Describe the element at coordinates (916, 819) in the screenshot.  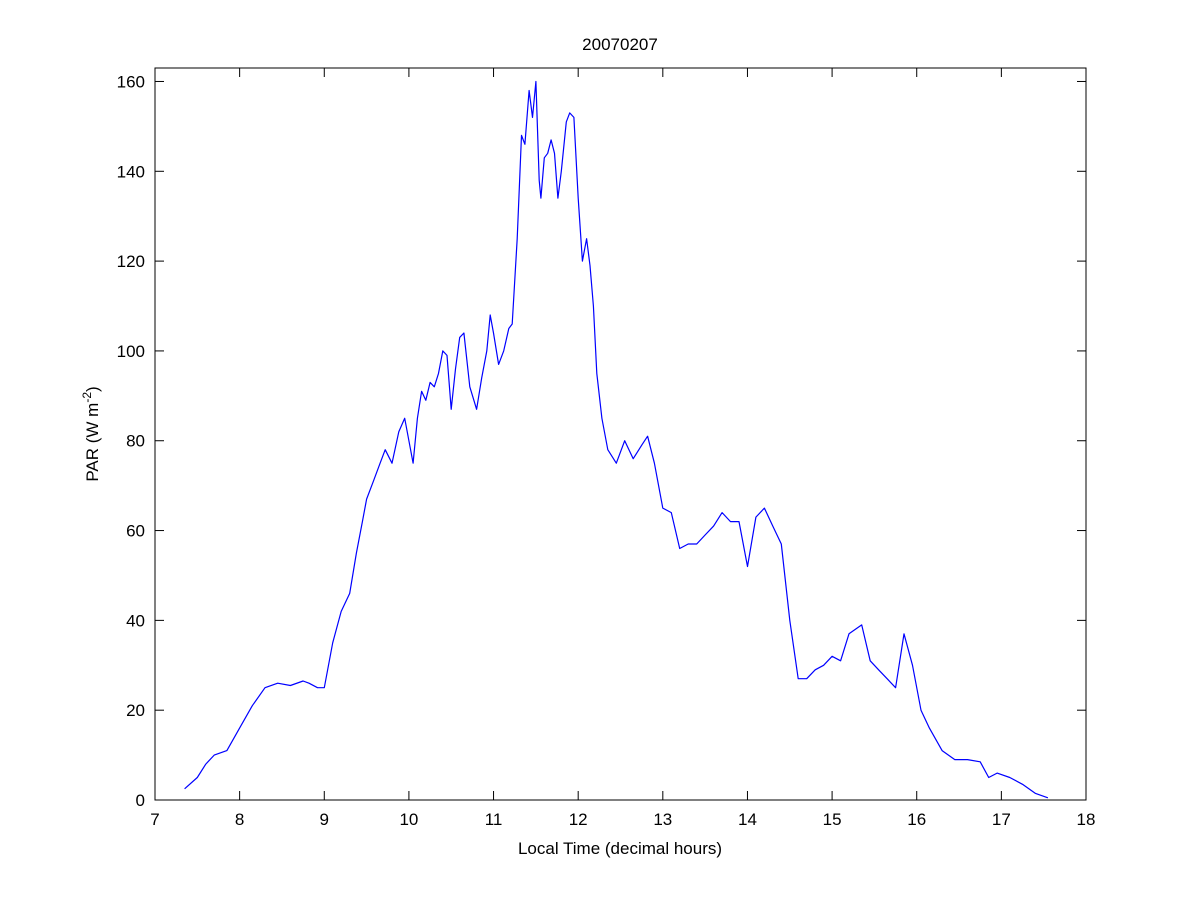
I see `x-tick-label: 16` at that location.